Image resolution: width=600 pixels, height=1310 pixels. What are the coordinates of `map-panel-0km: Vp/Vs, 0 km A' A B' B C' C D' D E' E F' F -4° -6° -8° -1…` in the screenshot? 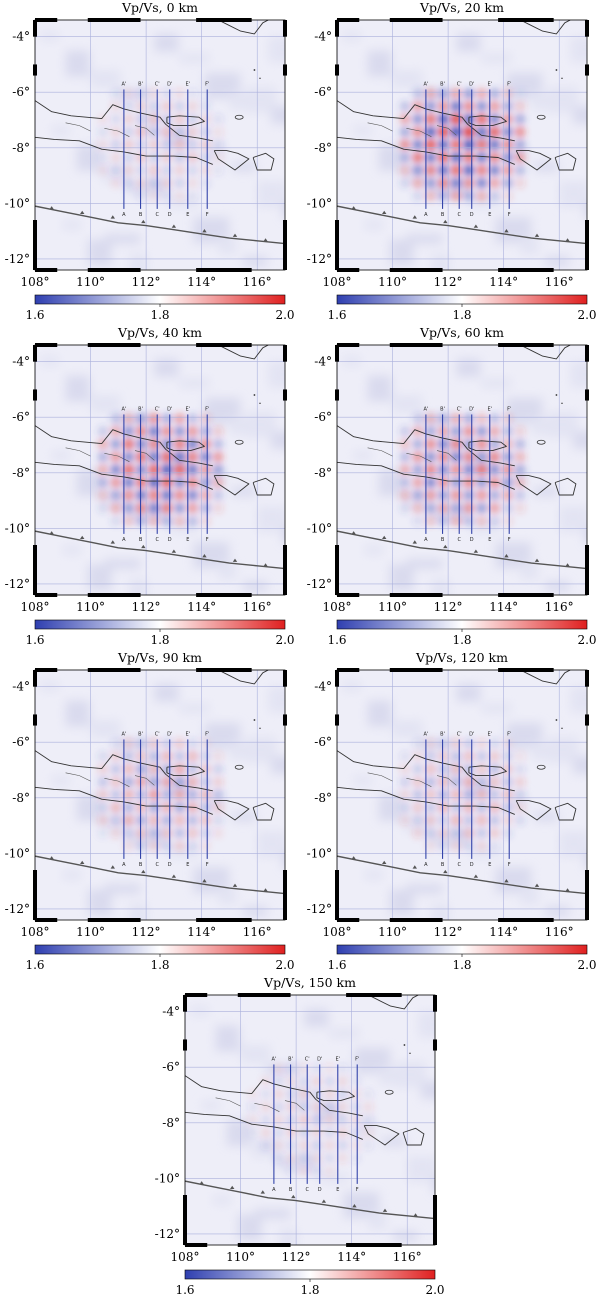 It's located at (150, 161).